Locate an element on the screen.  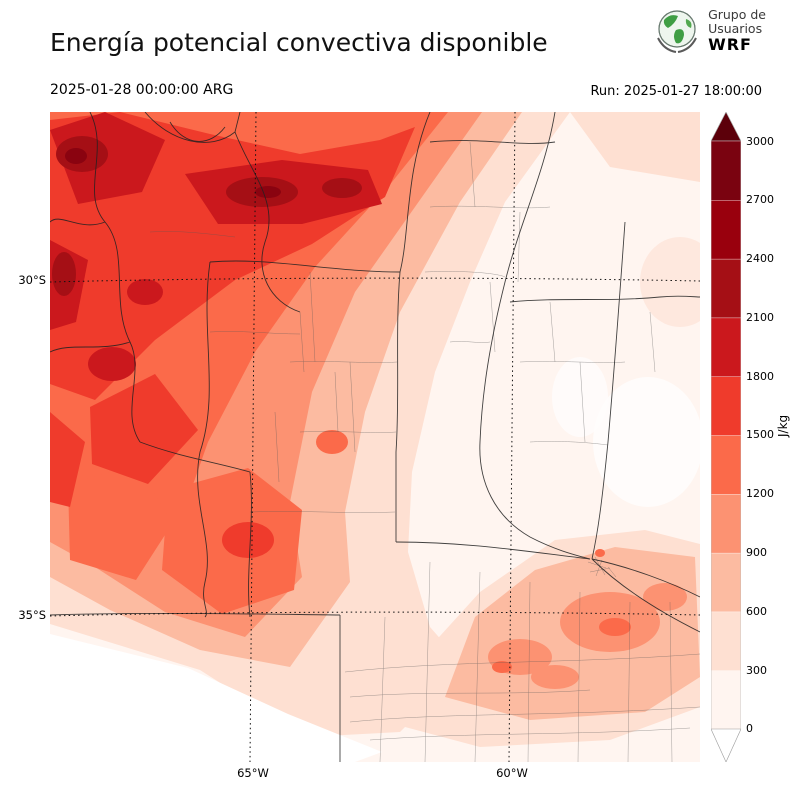
wrf-users-group-logo: Grupo de Usuarios WRF is located at coordinates (710, 31).